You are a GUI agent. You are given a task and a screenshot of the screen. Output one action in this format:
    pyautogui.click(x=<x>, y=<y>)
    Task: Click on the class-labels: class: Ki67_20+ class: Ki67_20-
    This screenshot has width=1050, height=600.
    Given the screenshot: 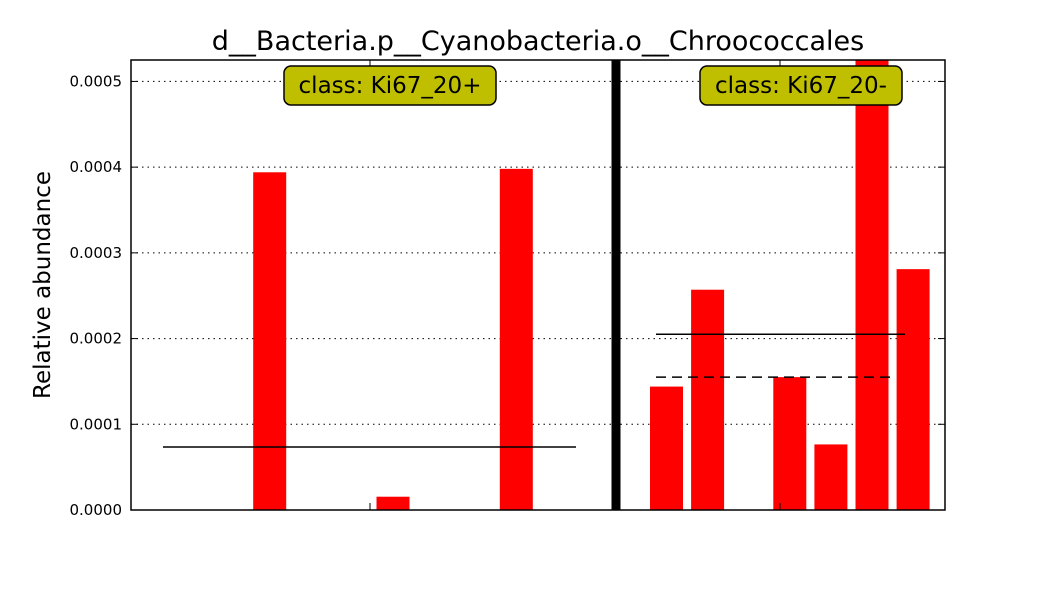 What is the action you would take?
    pyautogui.click(x=593, y=85)
    